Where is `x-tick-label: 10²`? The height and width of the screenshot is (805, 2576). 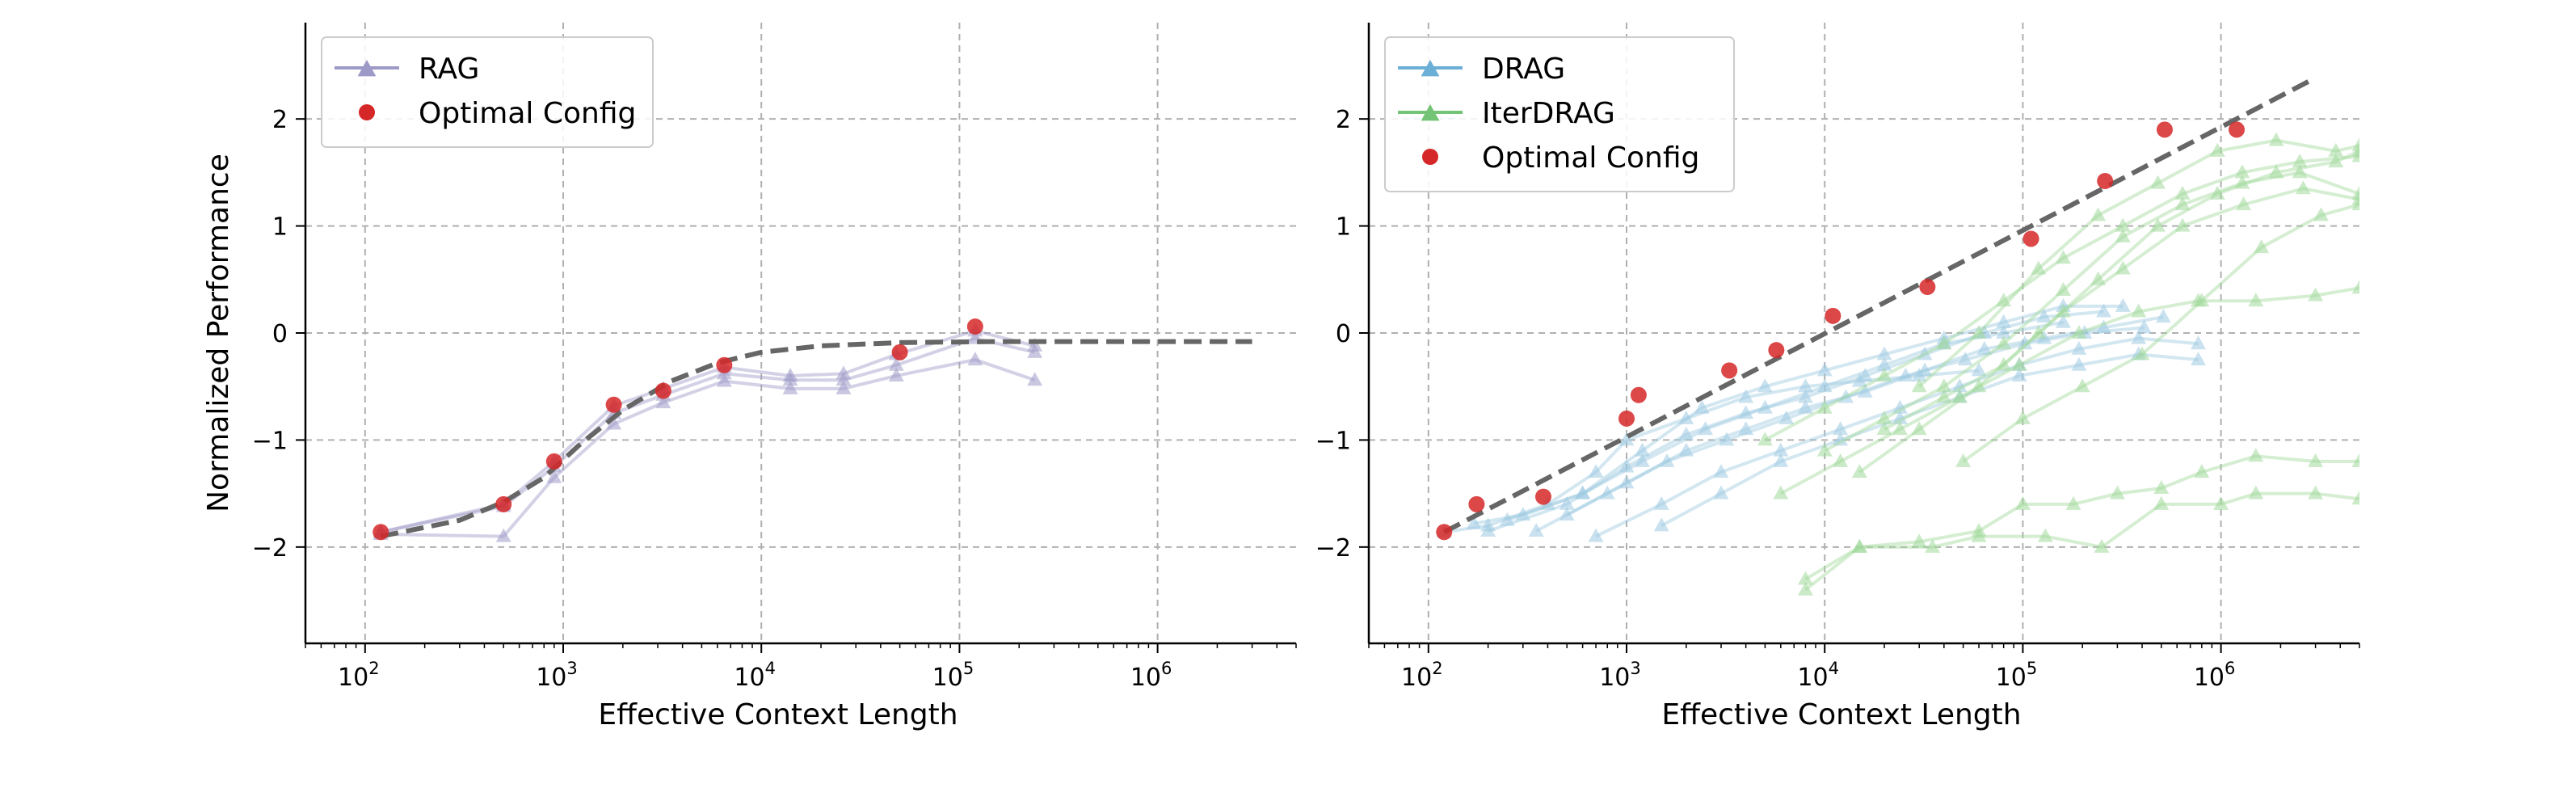 x-tick-label: 10² is located at coordinates (1422, 675).